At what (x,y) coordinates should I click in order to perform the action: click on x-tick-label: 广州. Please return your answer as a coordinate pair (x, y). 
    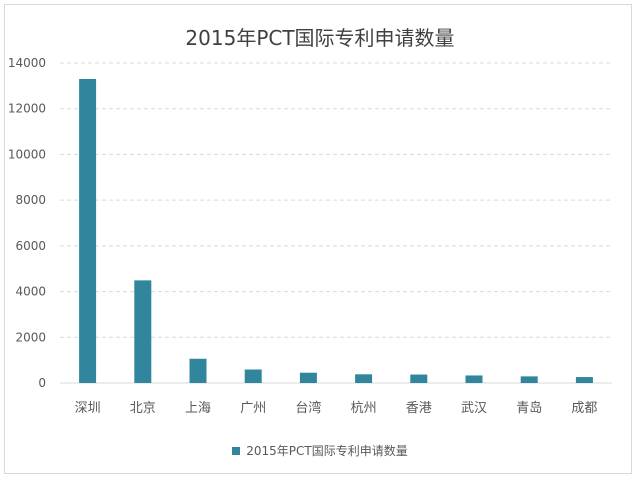
    Looking at the image, I should click on (253, 408).